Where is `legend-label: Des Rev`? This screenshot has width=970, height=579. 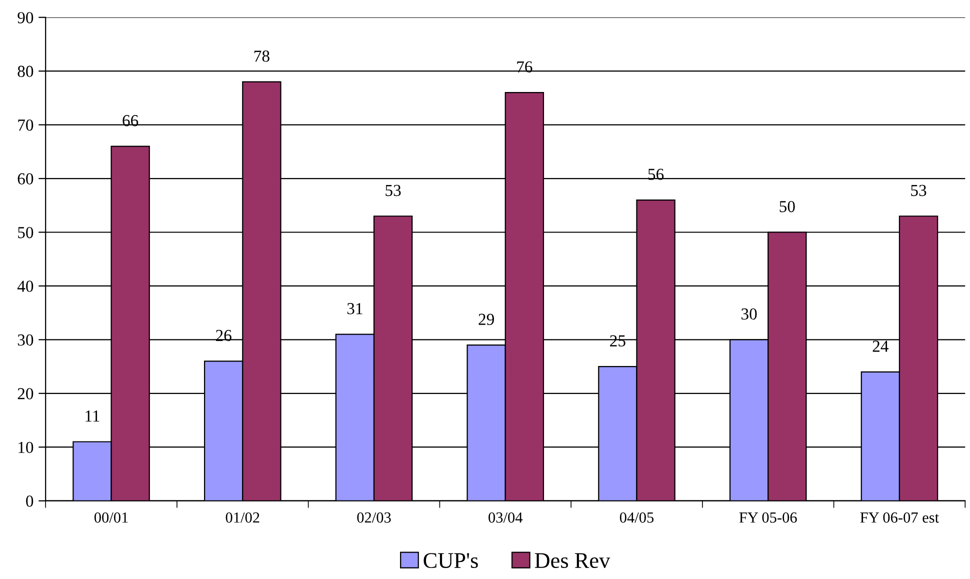 legend-label: Des Rev is located at coordinates (572, 560).